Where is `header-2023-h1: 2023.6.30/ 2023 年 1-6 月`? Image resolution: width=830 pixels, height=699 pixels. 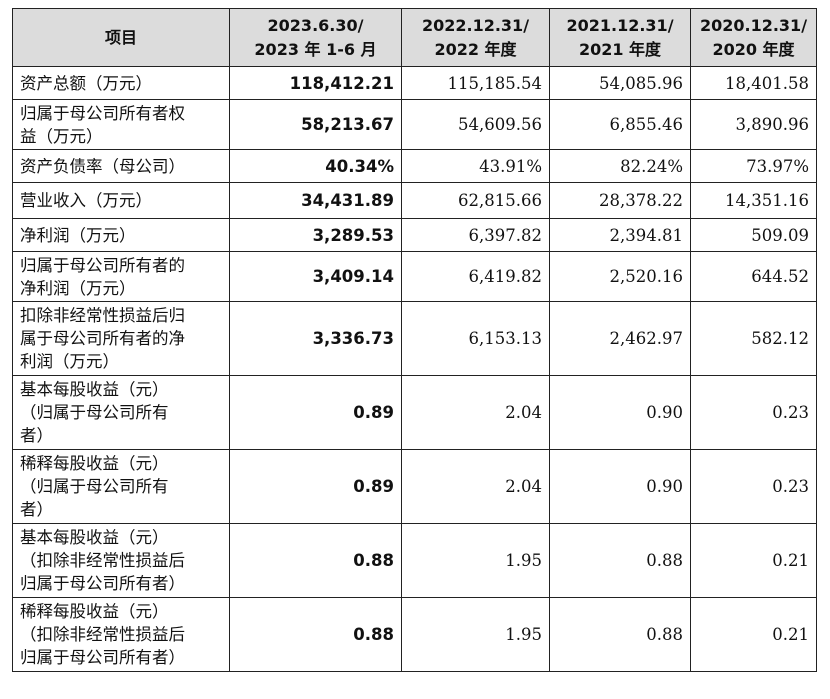
header-2023-h1: 2023.6.30/ 2023 年 1-6 月 is located at coordinates (315, 37).